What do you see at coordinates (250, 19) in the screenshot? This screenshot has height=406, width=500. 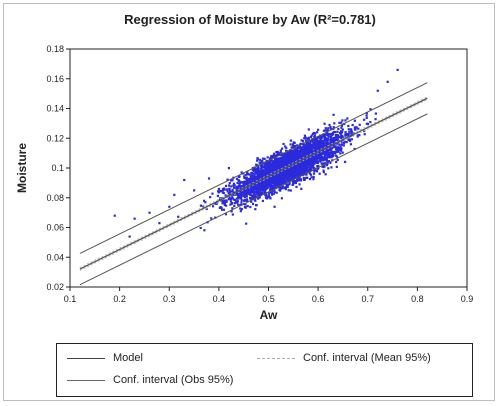 I see `chart-title: Regression of Moisture by Aw (R²=0.781)` at bounding box center [250, 19].